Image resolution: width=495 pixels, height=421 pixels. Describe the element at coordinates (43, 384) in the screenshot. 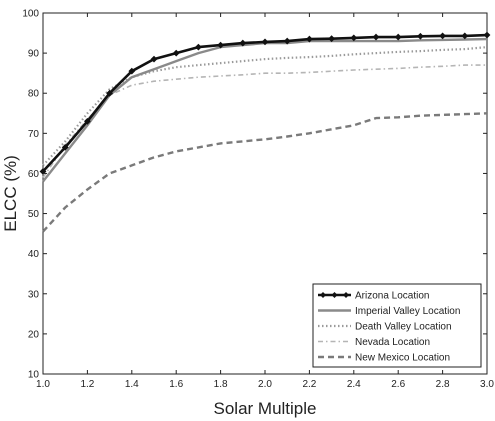

I see `x-tick-label: 1.0` at that location.